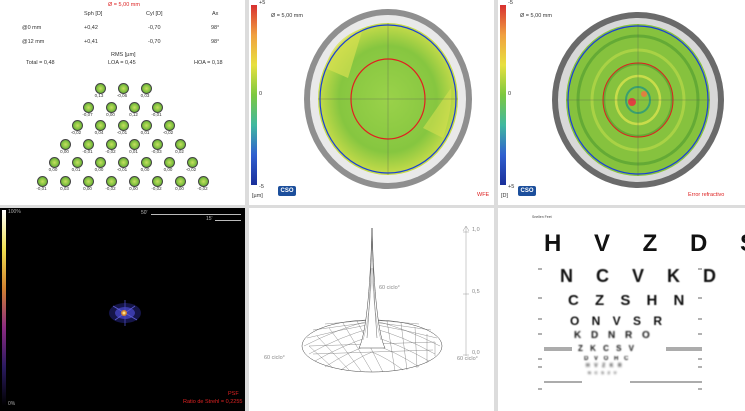 The height and width of the screenshot is (411, 745). I want to click on refraction-map, so click(638, 100).